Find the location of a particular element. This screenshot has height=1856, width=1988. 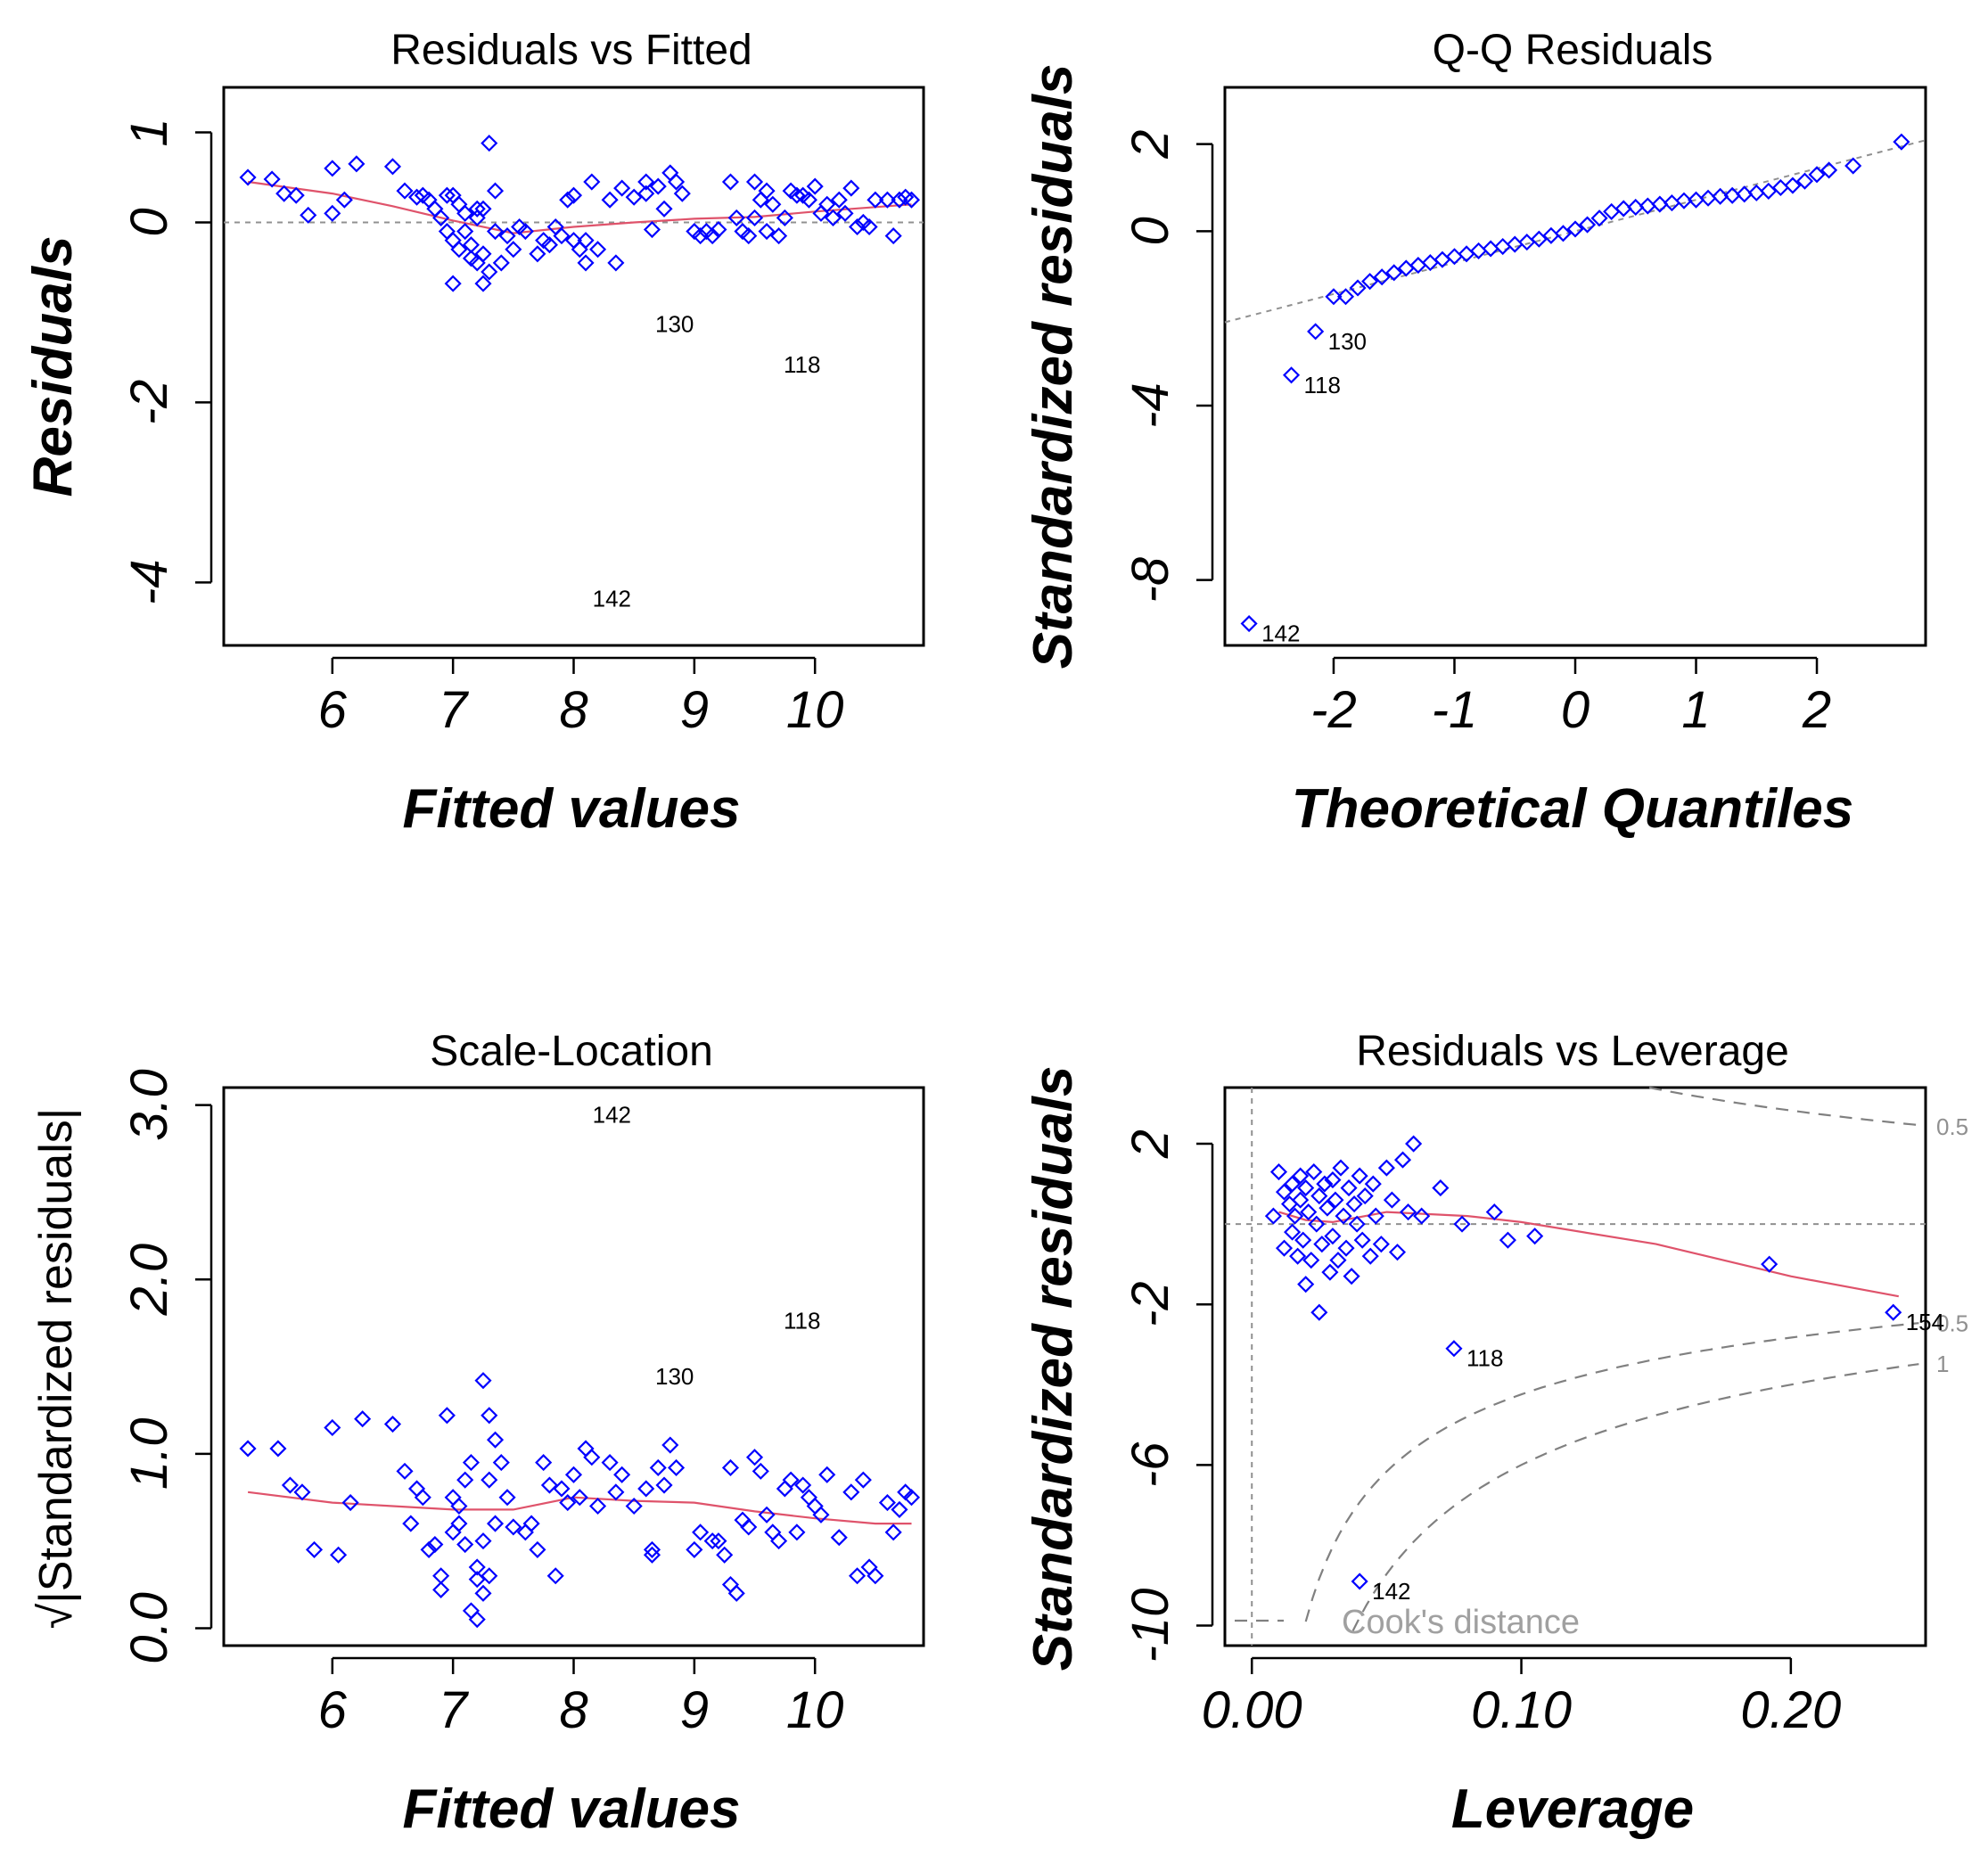

panel-title: Residuals vs Leverage is located at coordinates (1573, 1051).